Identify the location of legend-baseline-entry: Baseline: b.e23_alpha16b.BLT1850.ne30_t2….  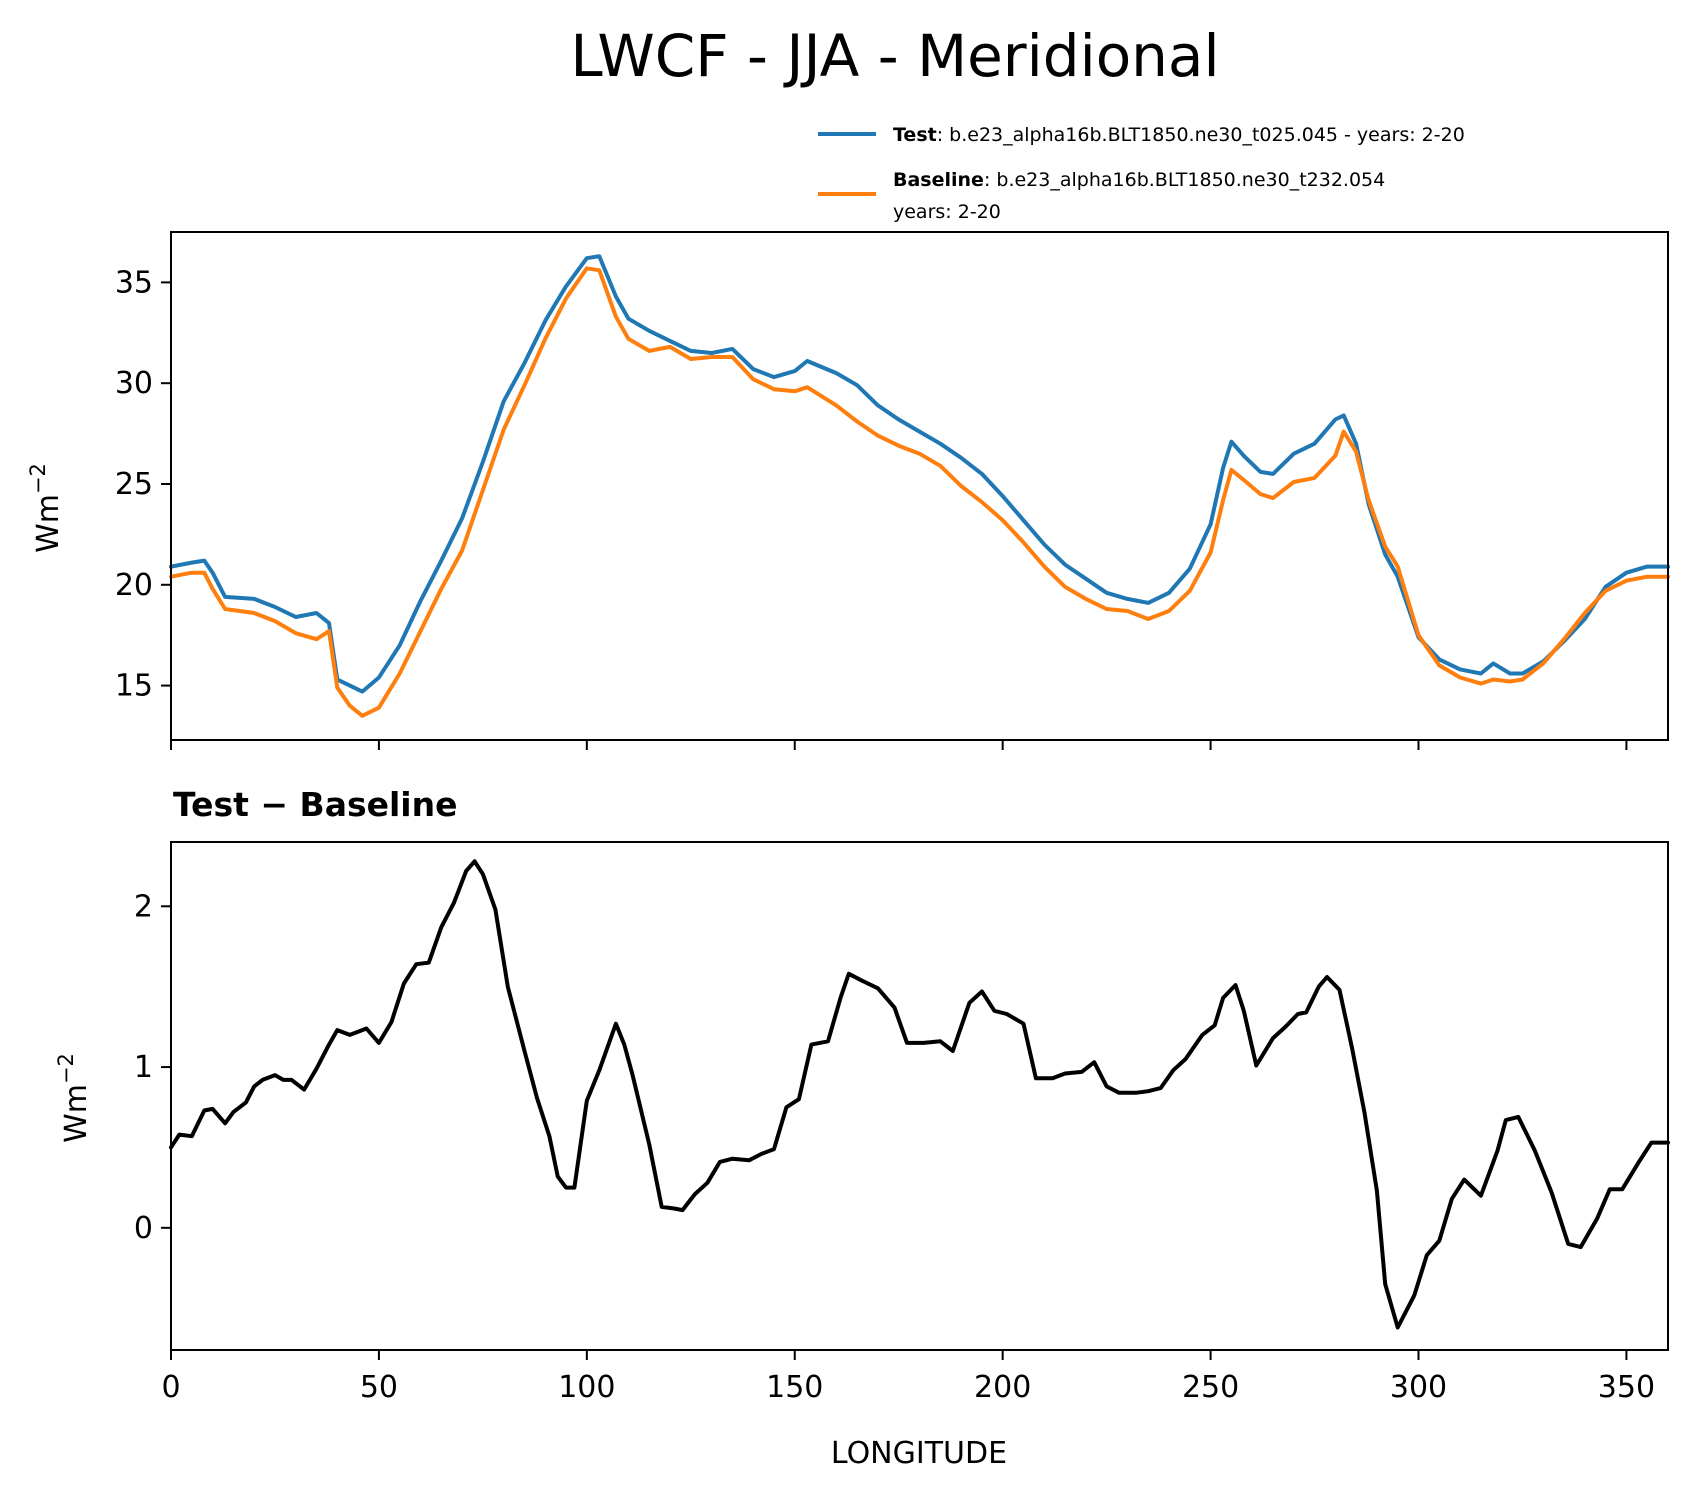
(1139, 180).